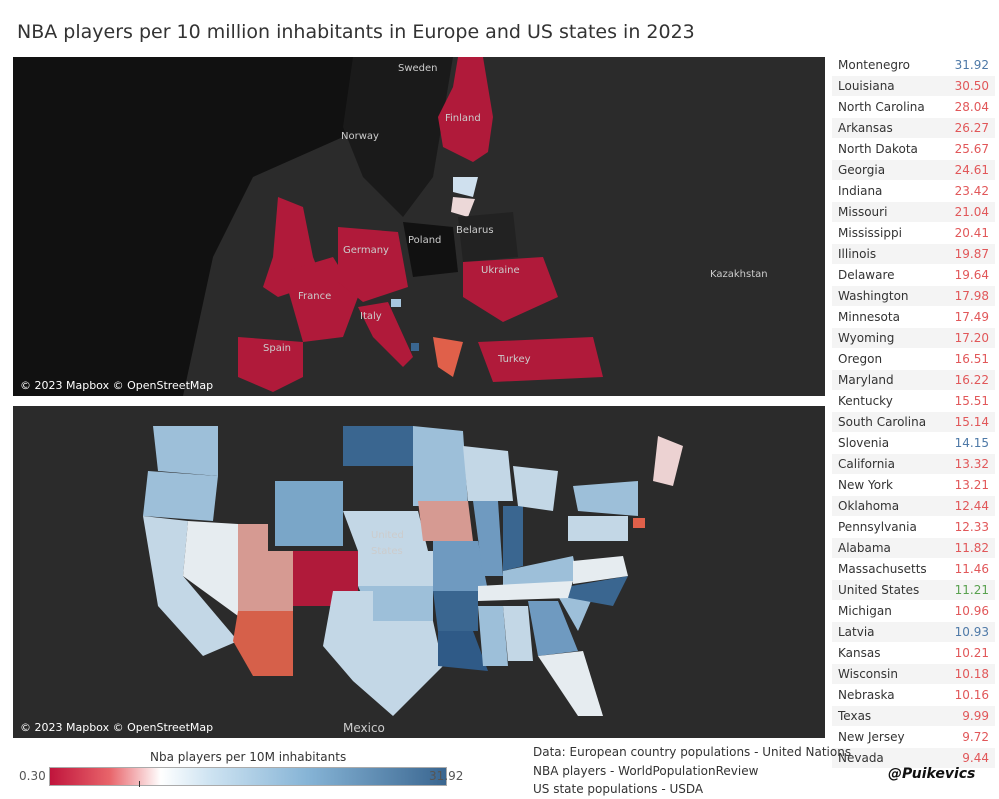 This screenshot has height=799, width=999. What do you see at coordinates (913, 212) in the screenshot?
I see `table-row: Missouri 21.04` at bounding box center [913, 212].